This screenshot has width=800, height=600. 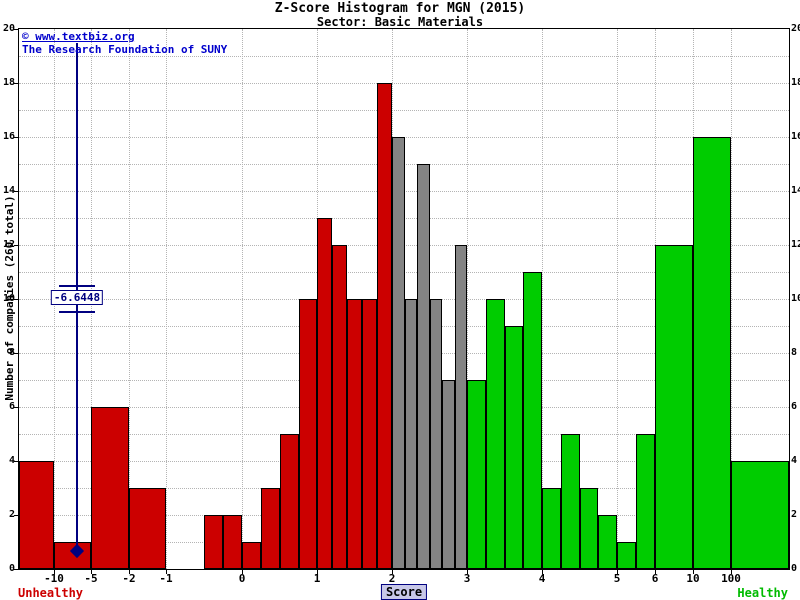 What do you see at coordinates (91, 578) in the screenshot?
I see `x-tick-label: -5` at bounding box center [91, 578].